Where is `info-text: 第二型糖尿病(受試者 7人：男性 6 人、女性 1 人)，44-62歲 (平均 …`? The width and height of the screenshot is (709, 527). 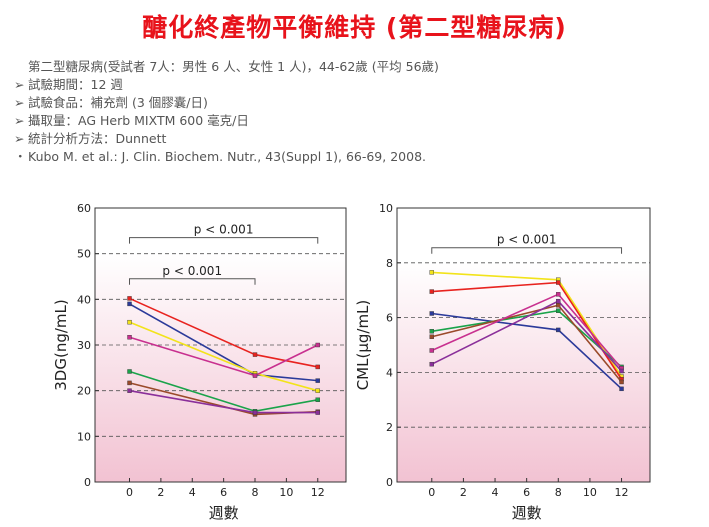 info-text: 第二型糖尿病(受試者 7人：男性 6 人、女性 1 人)，44-62歲 (平均 … is located at coordinates (233, 66).